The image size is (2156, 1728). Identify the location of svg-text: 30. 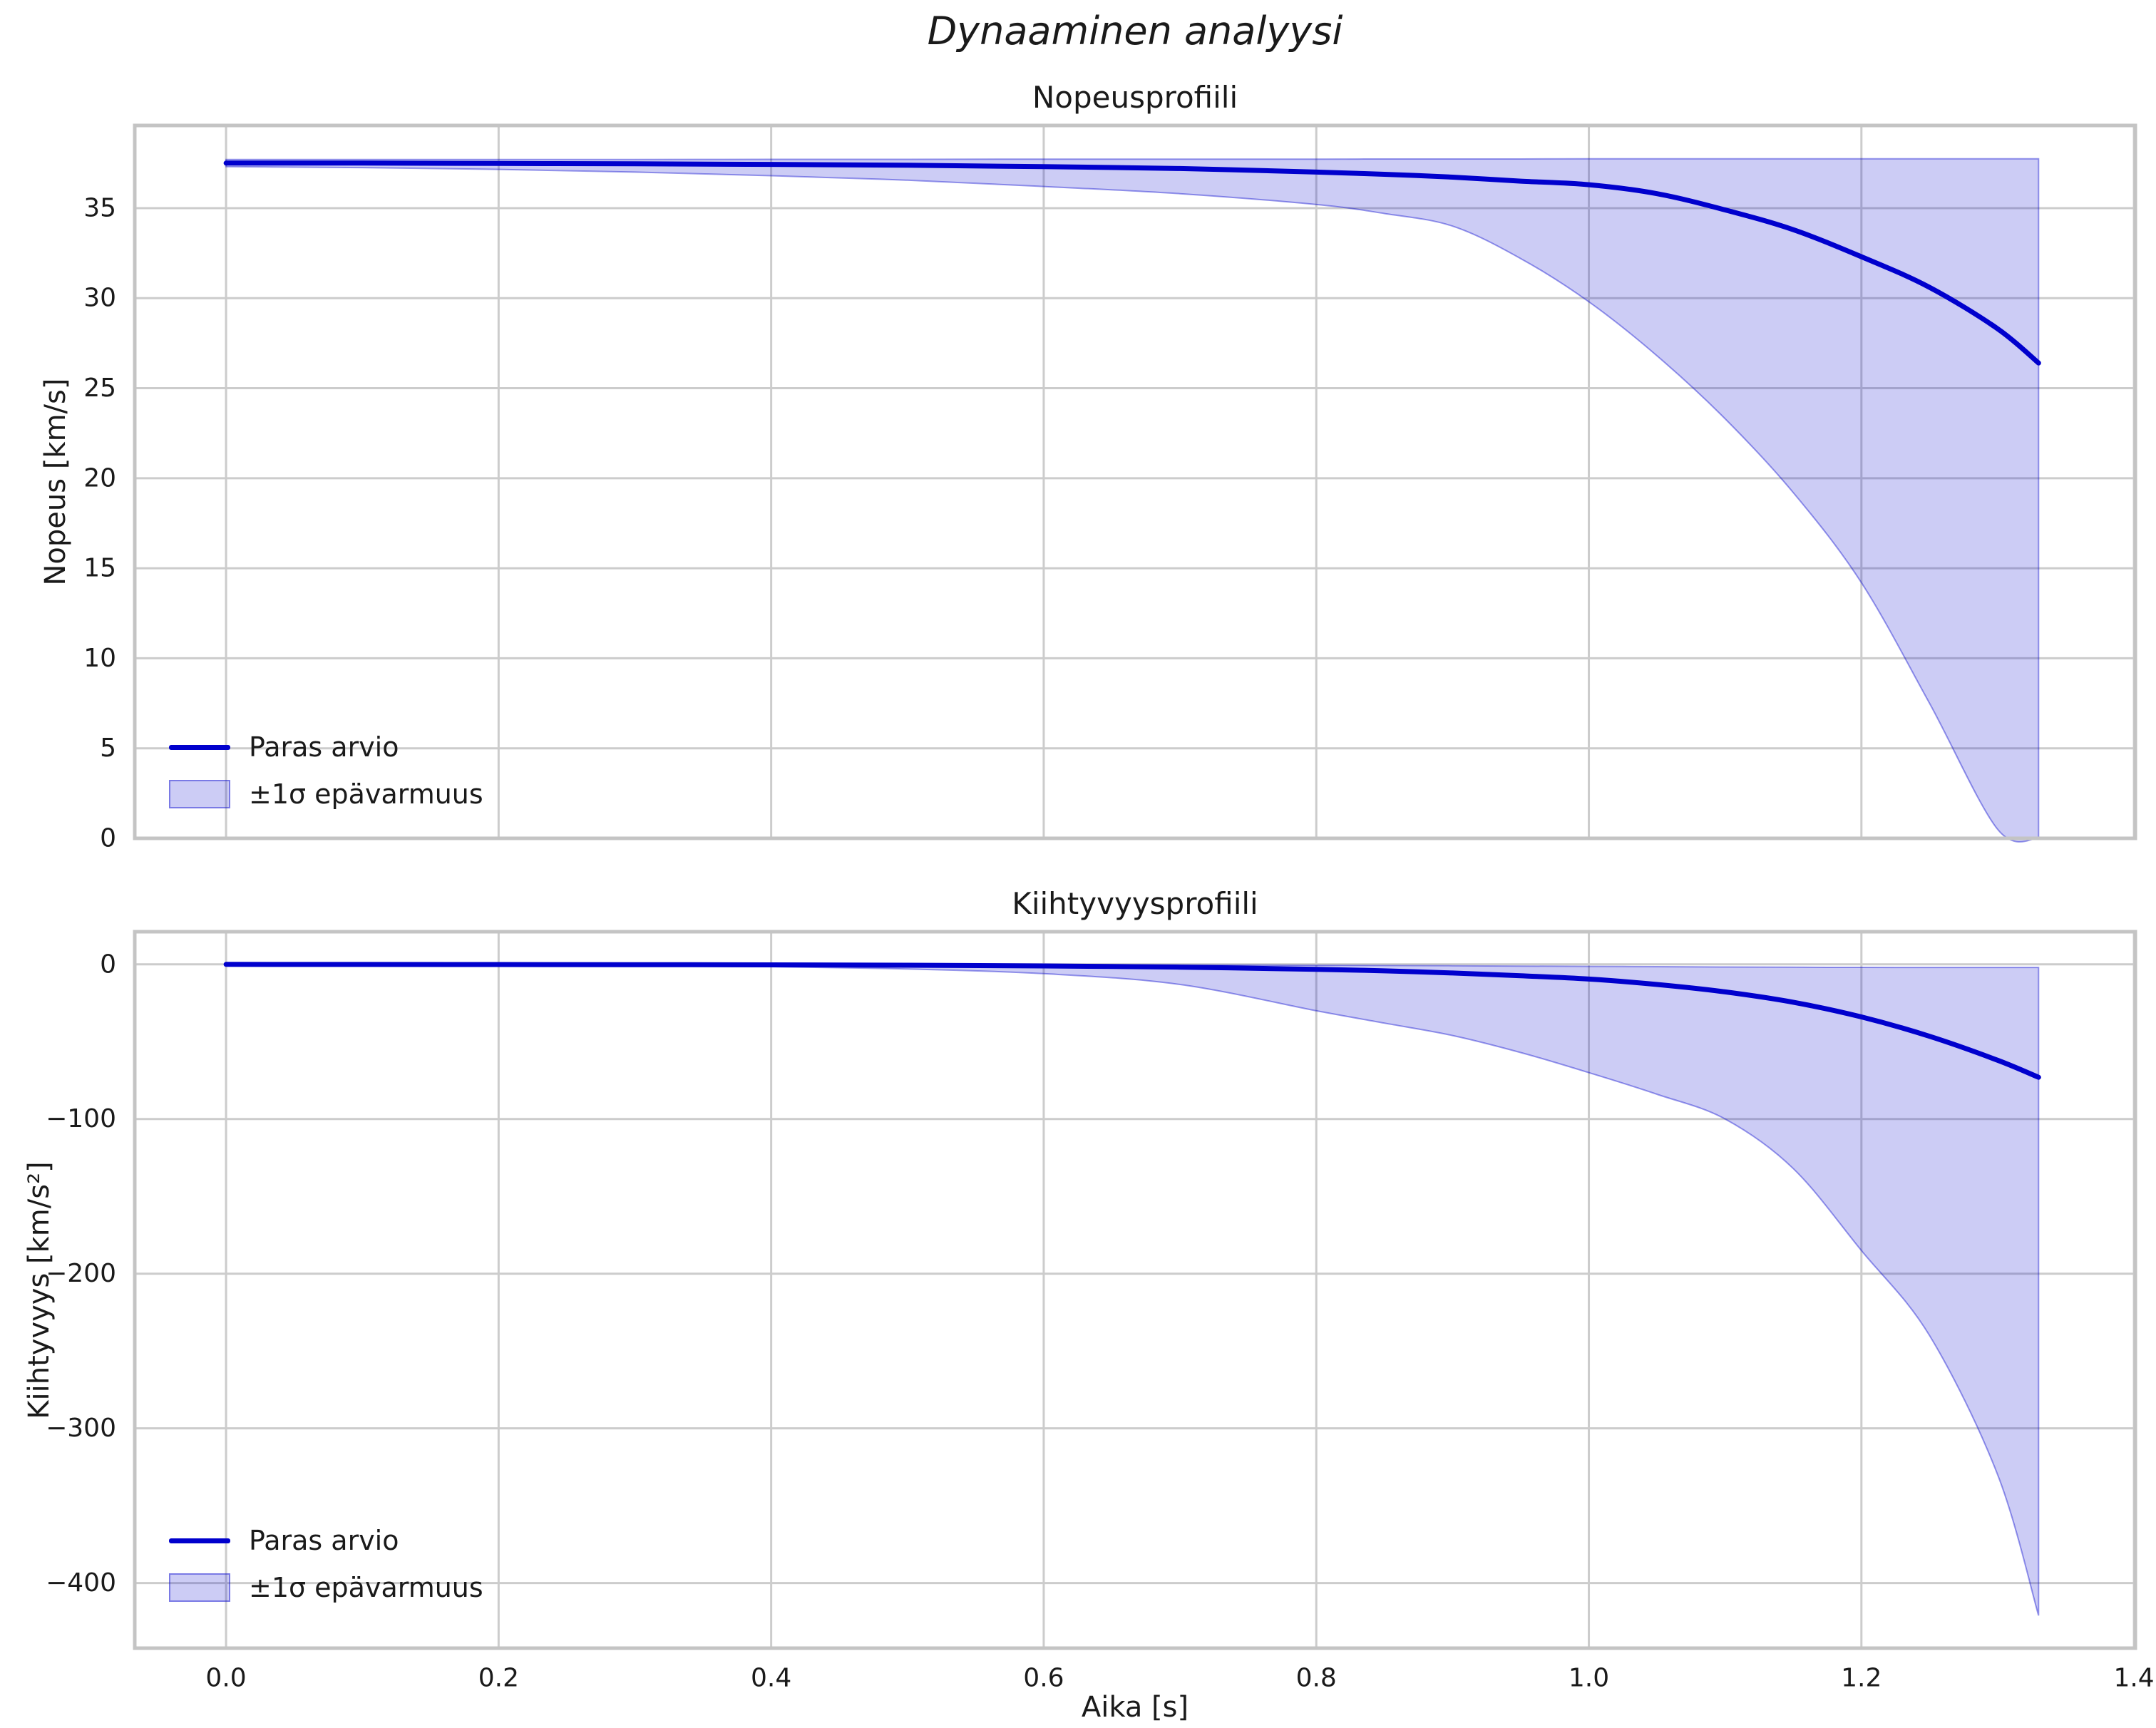
(99, 298).